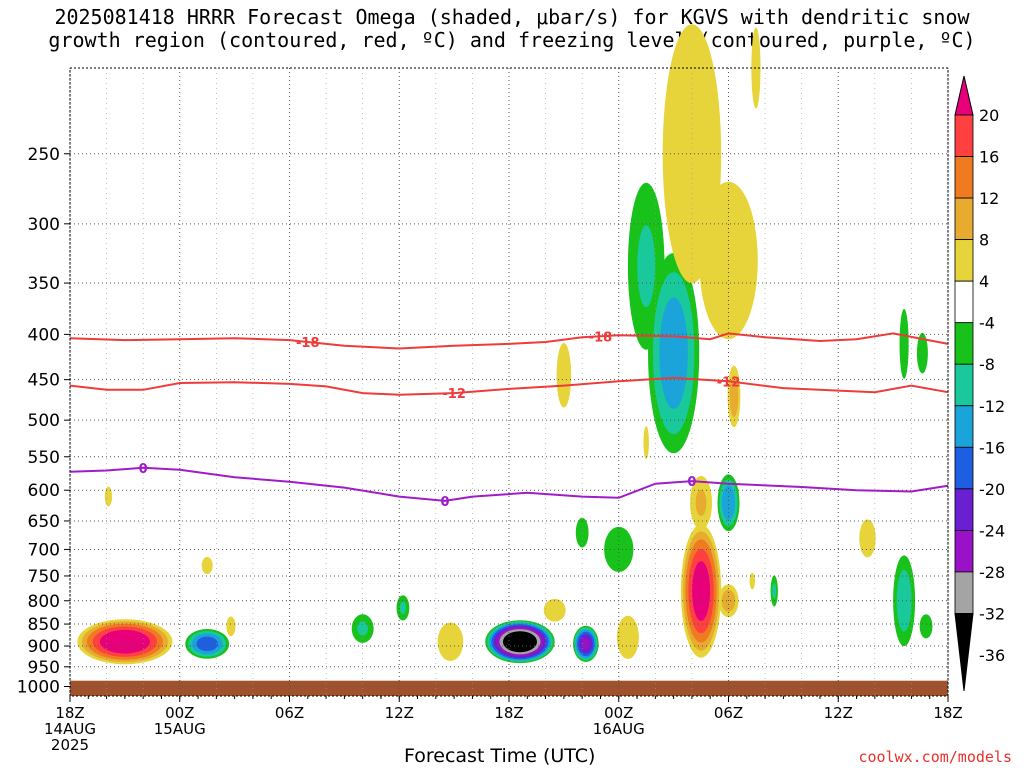 The image size is (1024, 768). What do you see at coordinates (44, 522) in the screenshot?
I see `y-tick-label: 650` at bounding box center [44, 522].